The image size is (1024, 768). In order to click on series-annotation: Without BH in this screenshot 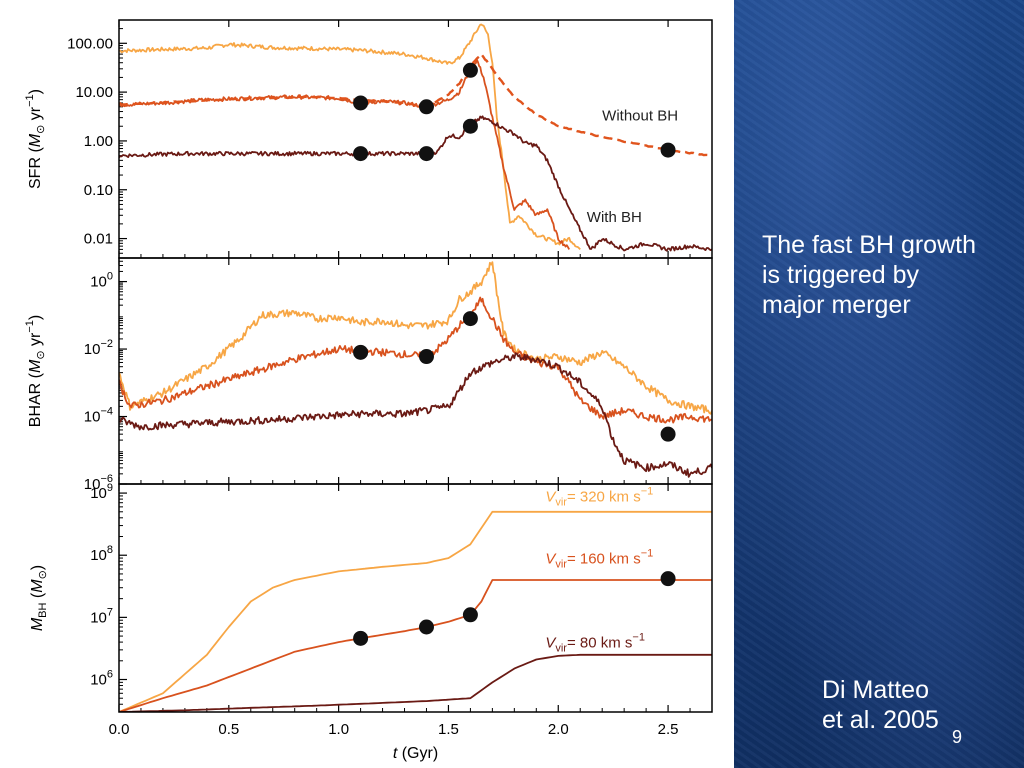, I will do `click(640, 116)`.